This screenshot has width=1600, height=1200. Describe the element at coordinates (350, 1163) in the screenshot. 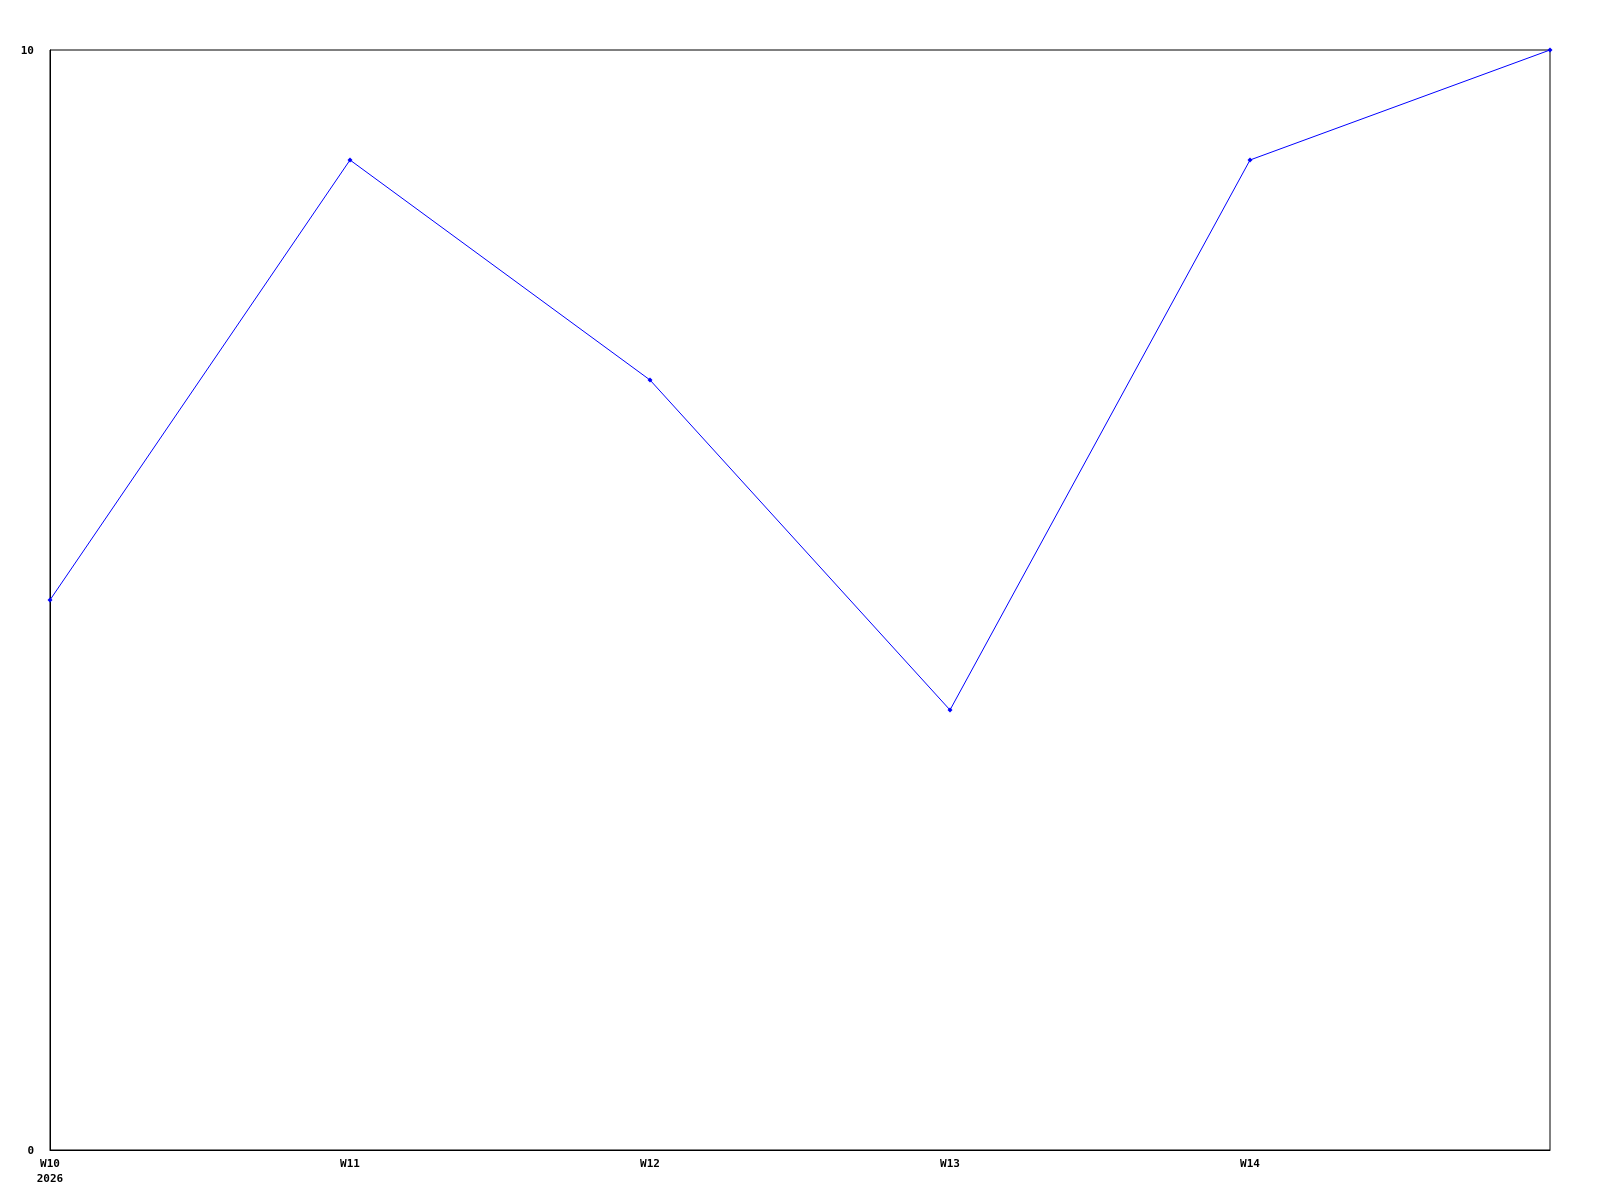

I see `x-tick-label: W11` at that location.